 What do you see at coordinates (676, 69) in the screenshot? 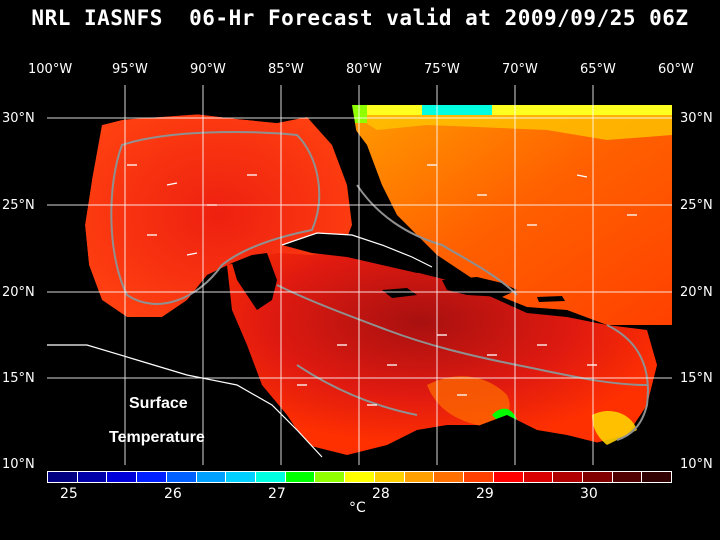
I see `lon-label: 60°W` at bounding box center [676, 69].